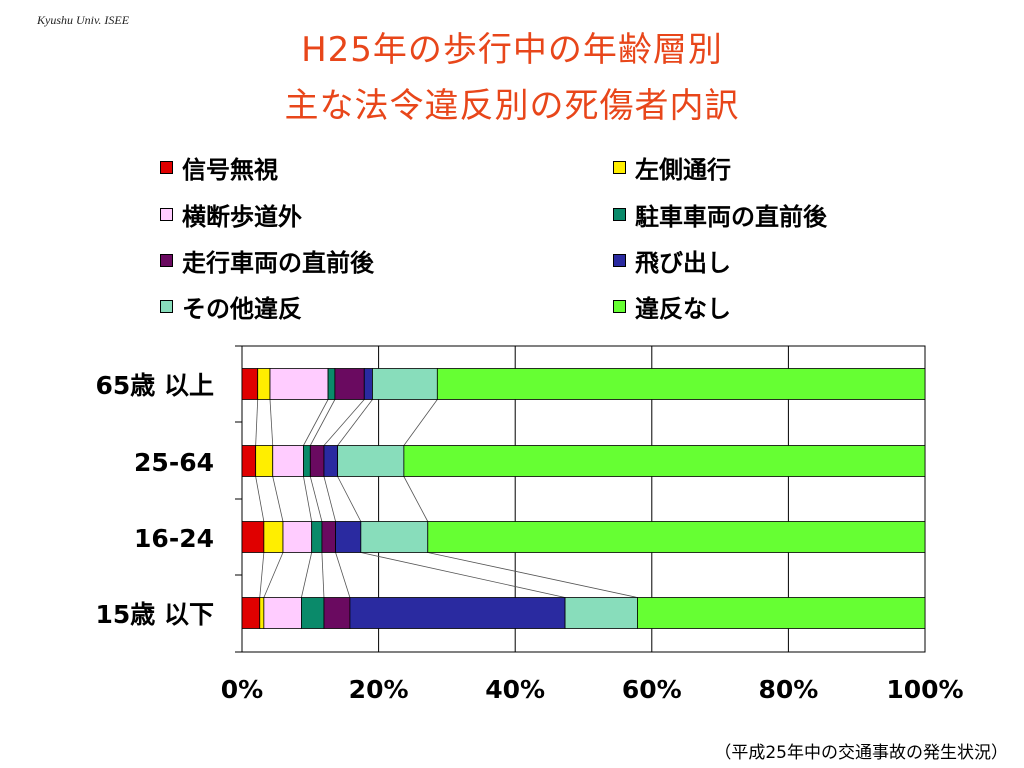  I want to click on legend-item-dash-out: 飛び出し, so click(672, 261).